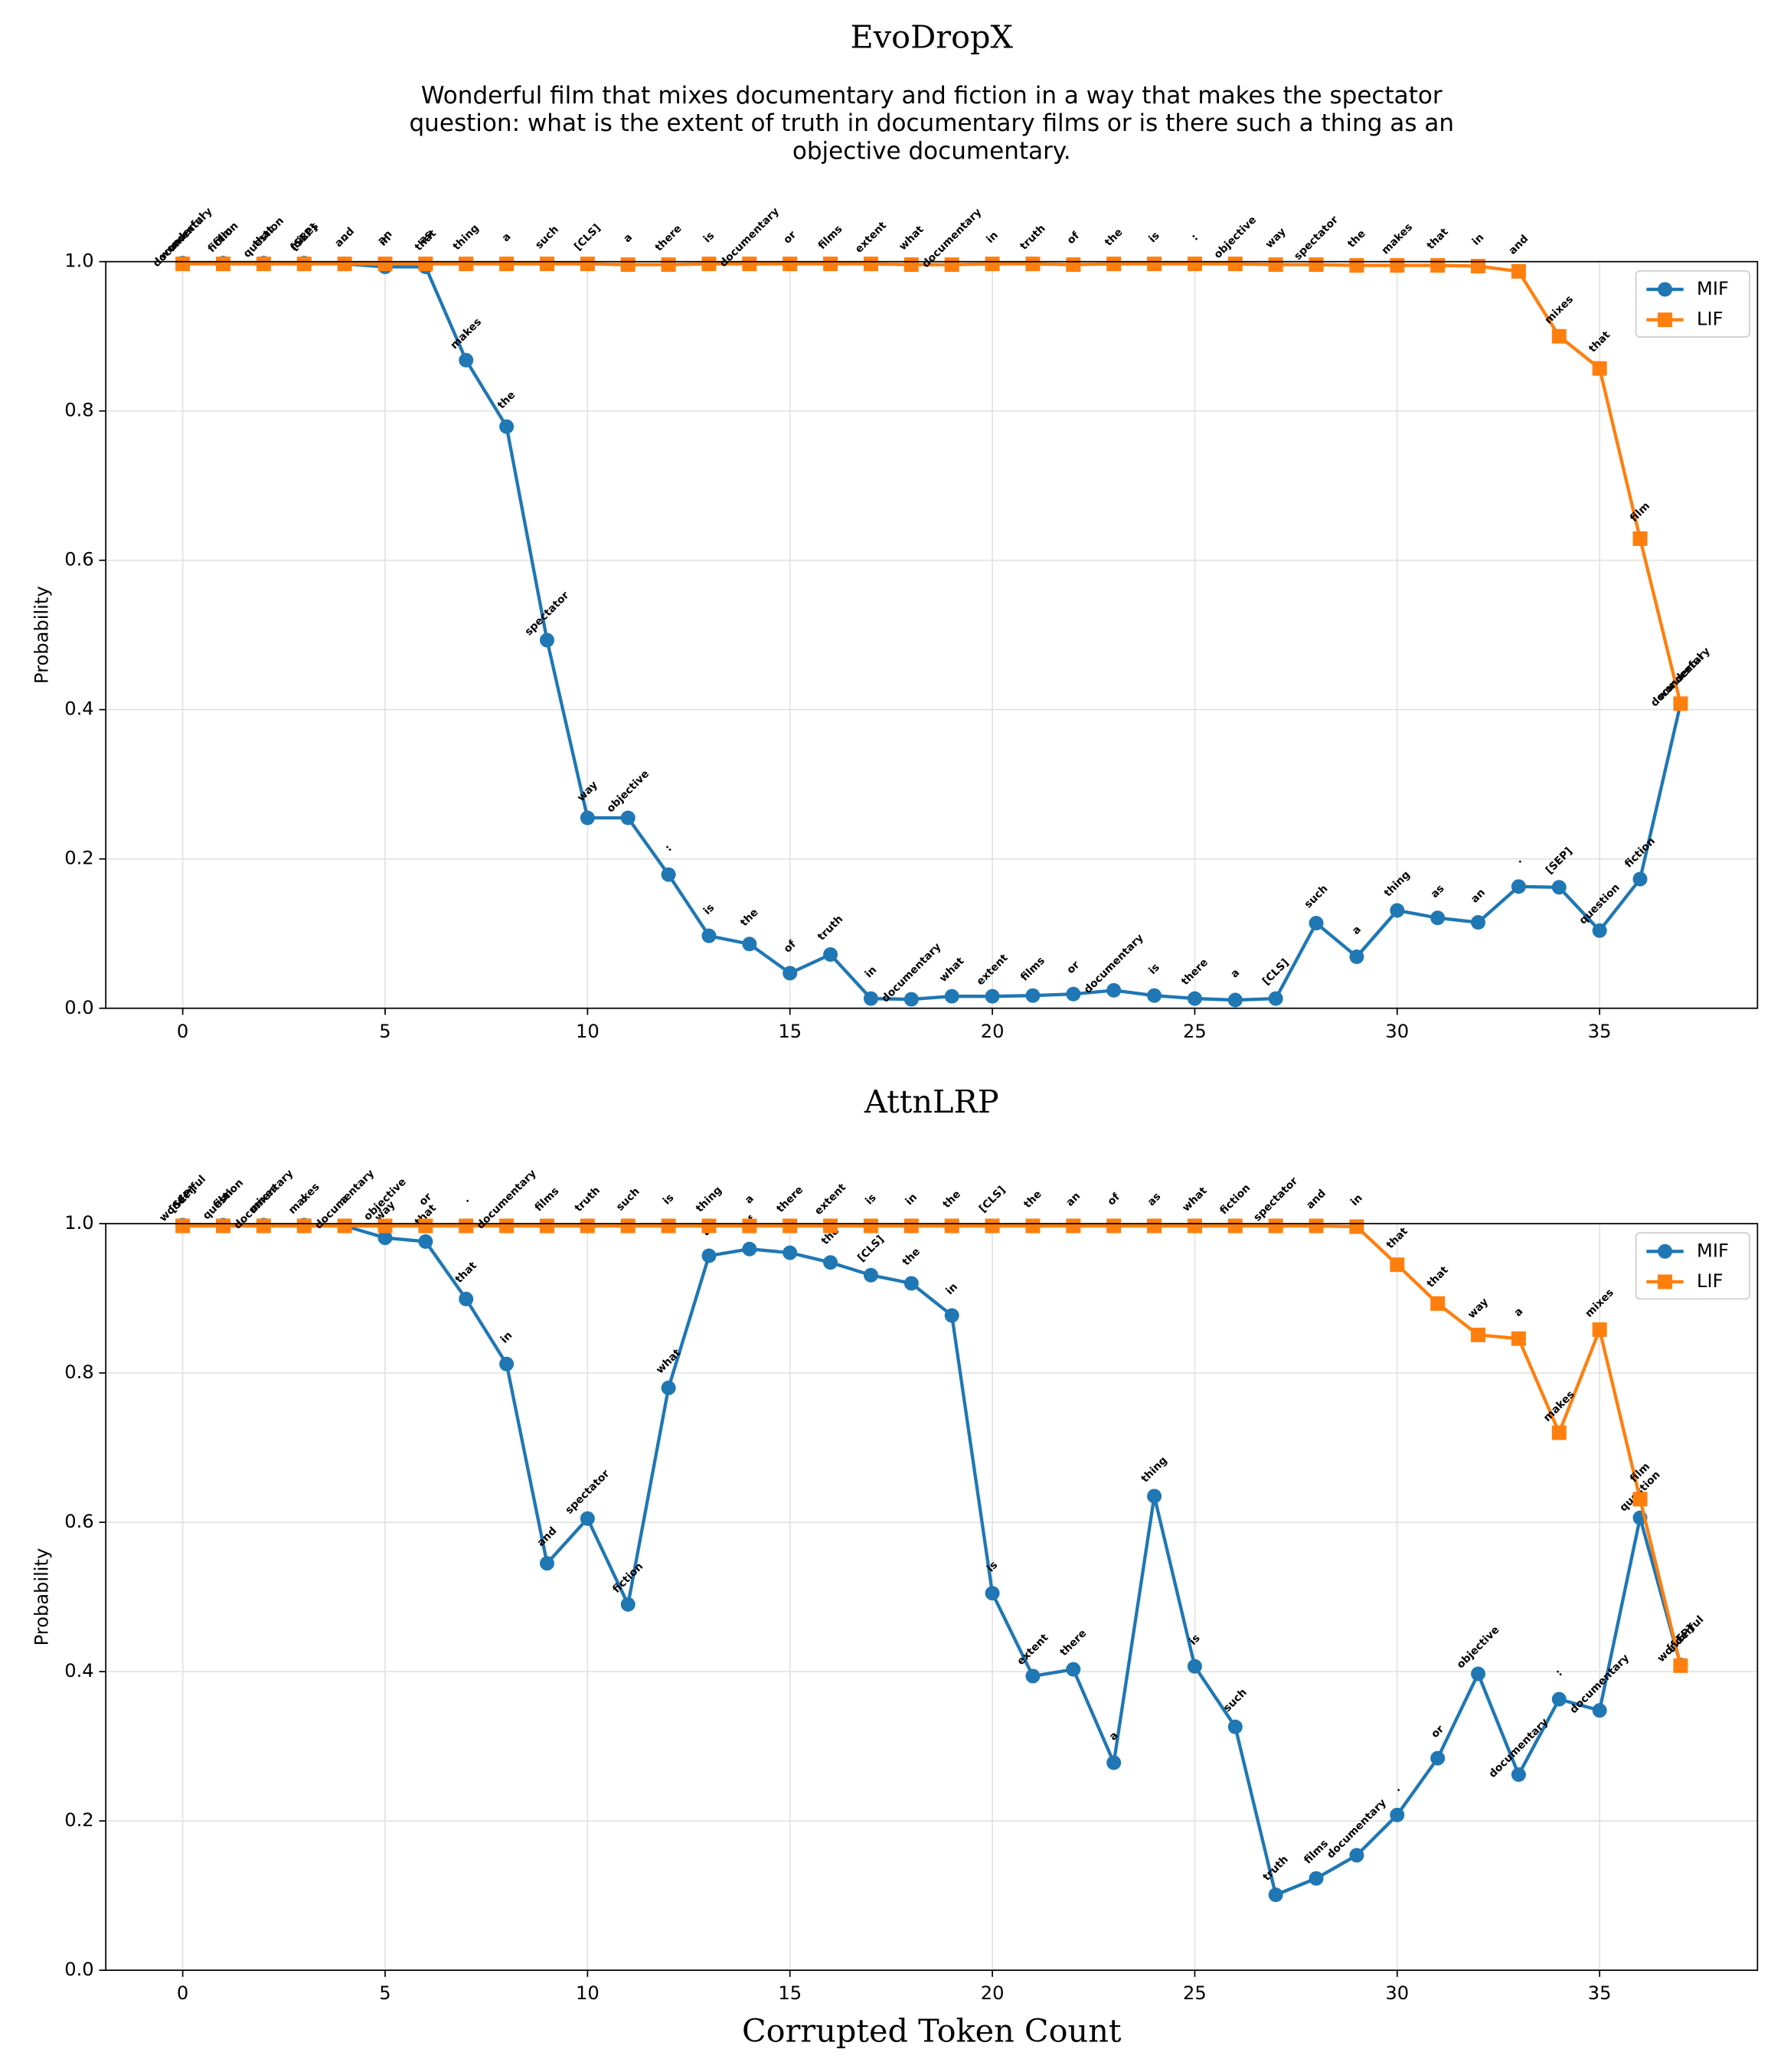 Image resolution: width=1784 pixels, height=2072 pixels. What do you see at coordinates (1560, 1672) in the screenshot?
I see `point-label: :` at bounding box center [1560, 1672].